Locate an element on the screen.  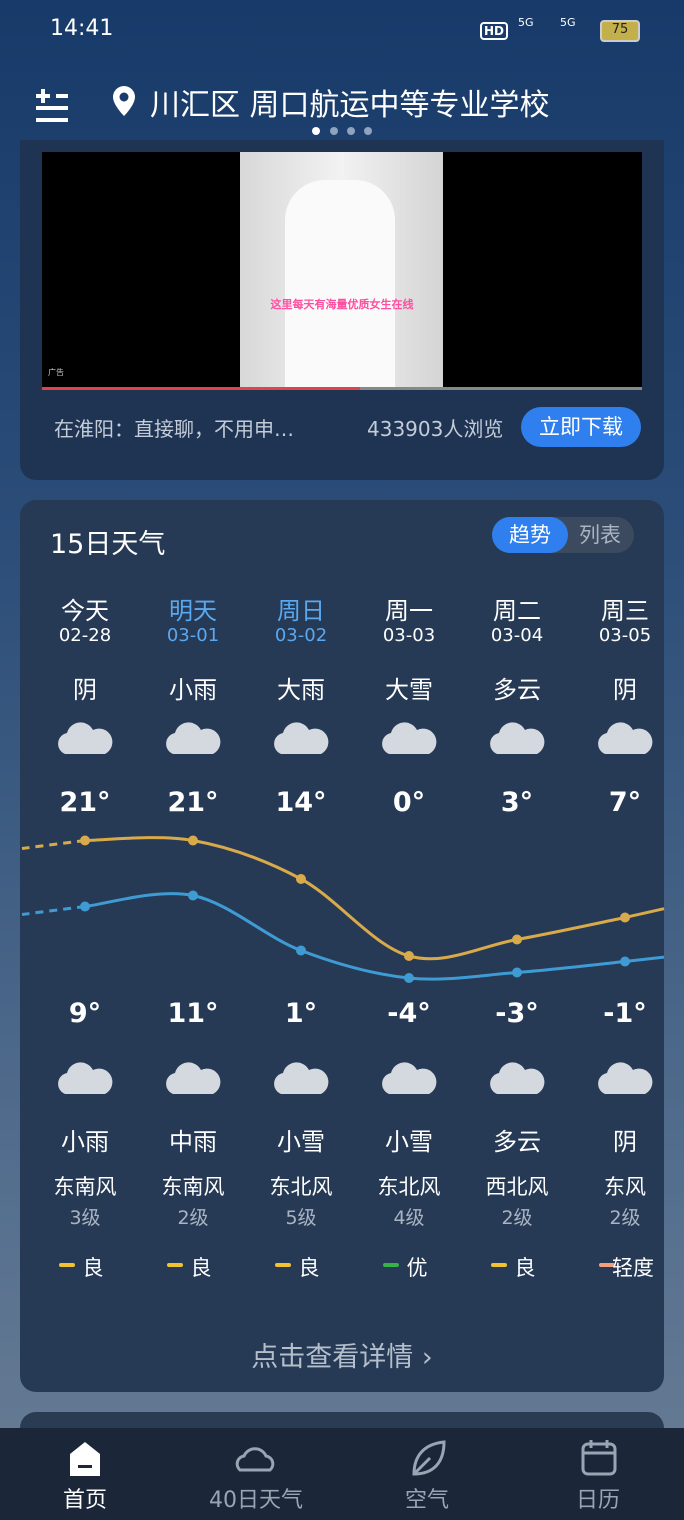
day-date: 02-28 is located at coordinates (85, 635).